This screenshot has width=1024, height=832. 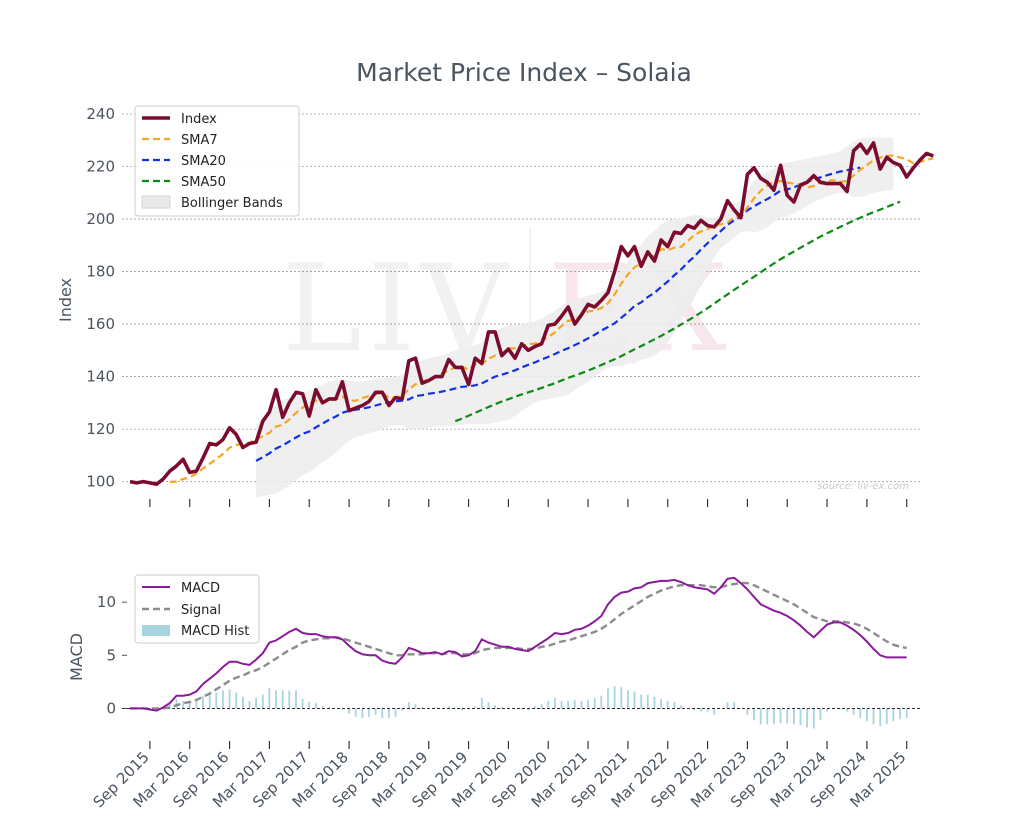 I want to click on legend-bollinger-label: Bollinger Bands, so click(x=232, y=203).